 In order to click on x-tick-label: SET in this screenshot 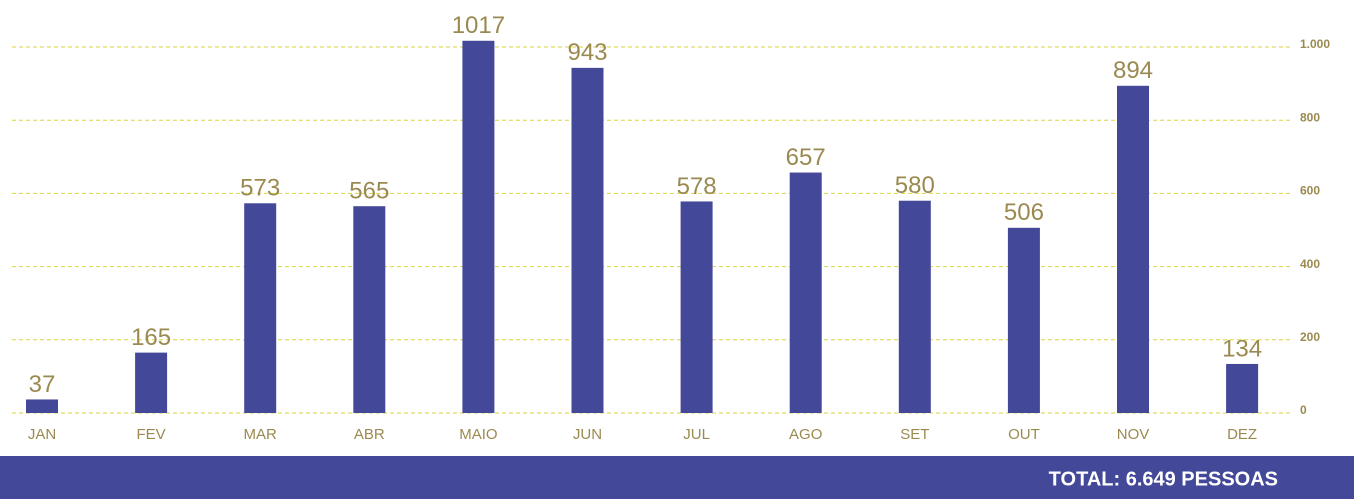, I will do `click(914, 434)`.